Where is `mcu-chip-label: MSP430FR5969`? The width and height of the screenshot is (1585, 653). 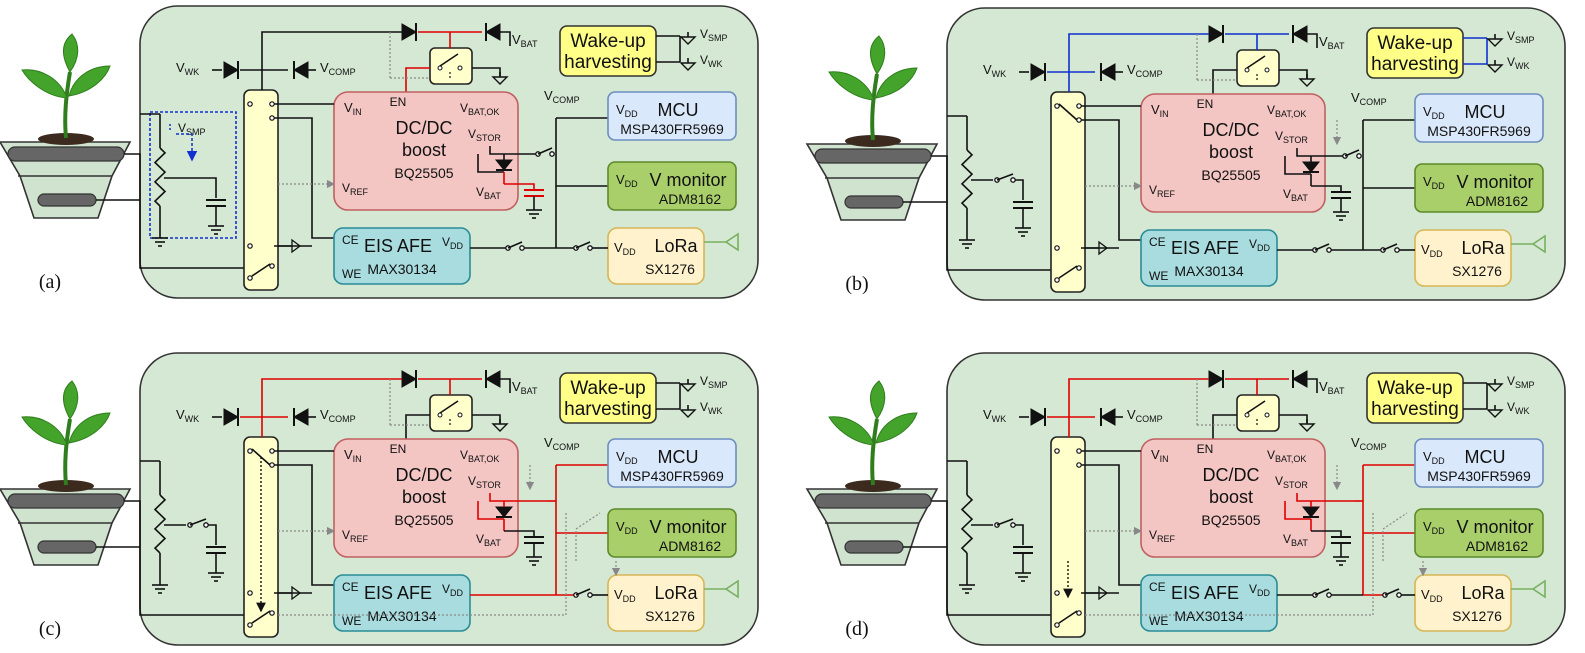
mcu-chip-label: MSP430FR5969 is located at coordinates (1479, 131).